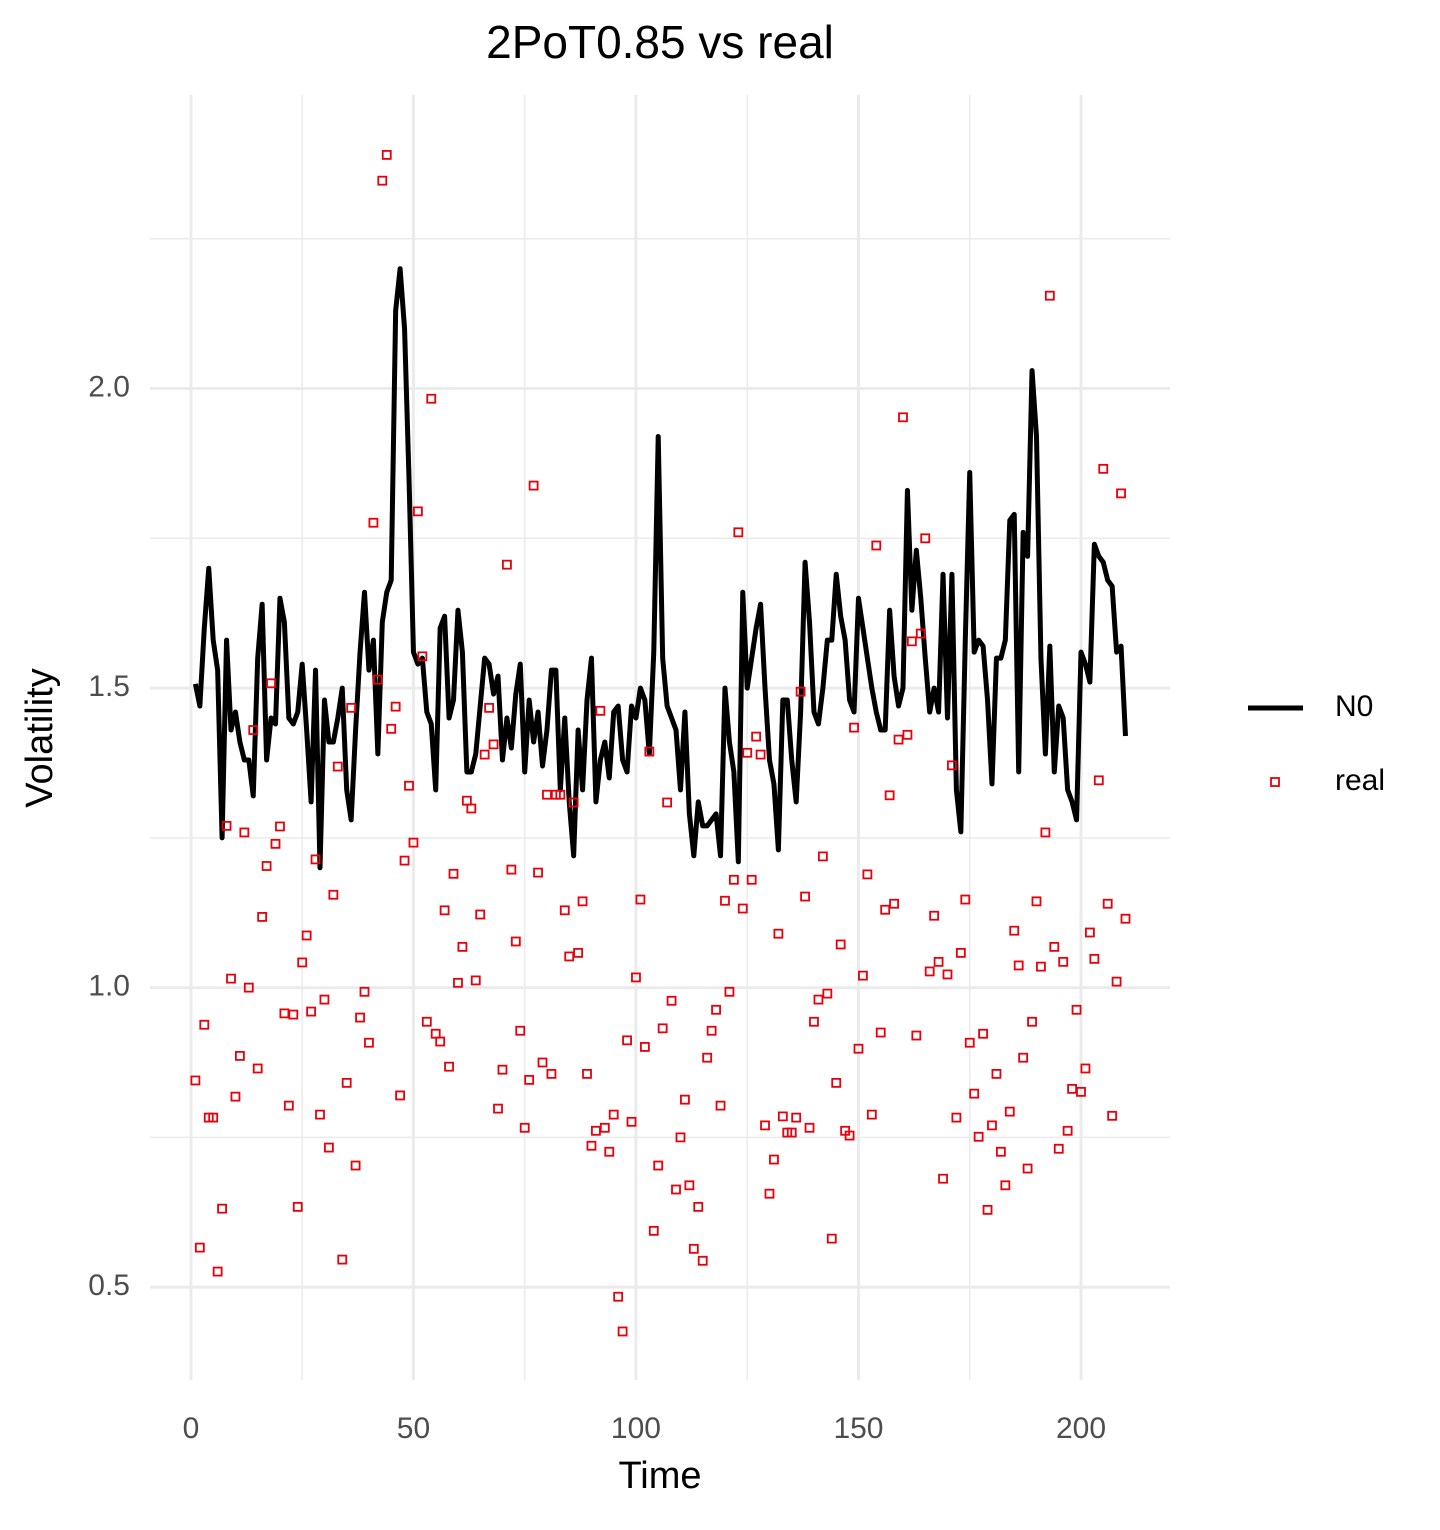 The width and height of the screenshot is (1440, 1530). What do you see at coordinates (413, 1428) in the screenshot?
I see `x-tick-label: 50` at bounding box center [413, 1428].